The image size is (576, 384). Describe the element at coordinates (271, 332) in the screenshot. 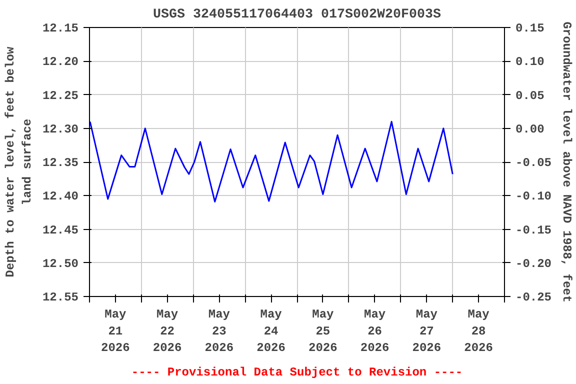

I see `x-tick-label: May 24 2026` at that location.